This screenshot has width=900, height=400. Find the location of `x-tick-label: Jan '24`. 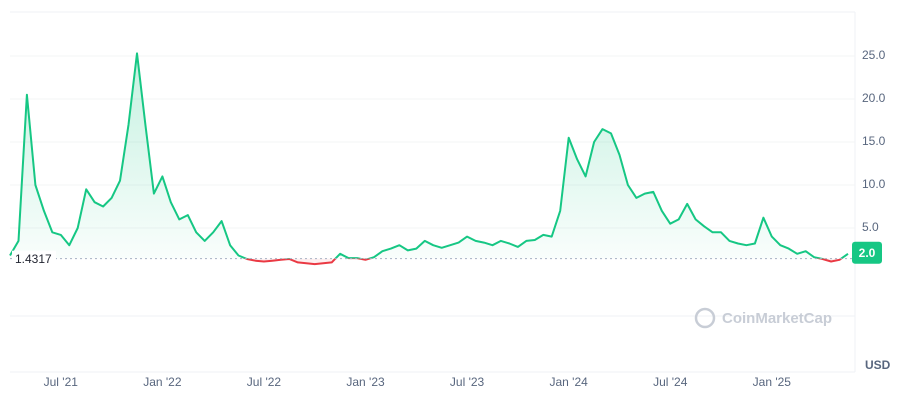

x-tick-label: Jan '24 is located at coordinates (569, 382).